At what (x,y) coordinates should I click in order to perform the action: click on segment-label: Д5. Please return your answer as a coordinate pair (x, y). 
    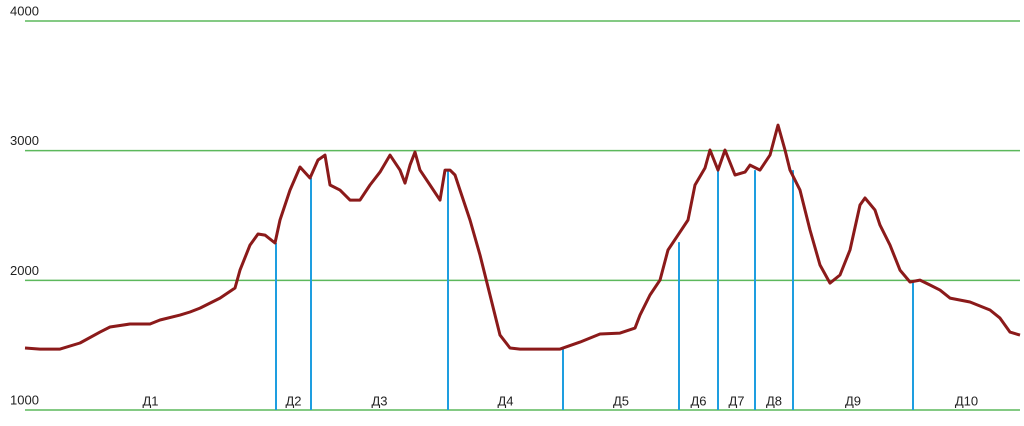
    Looking at the image, I should click on (621, 400).